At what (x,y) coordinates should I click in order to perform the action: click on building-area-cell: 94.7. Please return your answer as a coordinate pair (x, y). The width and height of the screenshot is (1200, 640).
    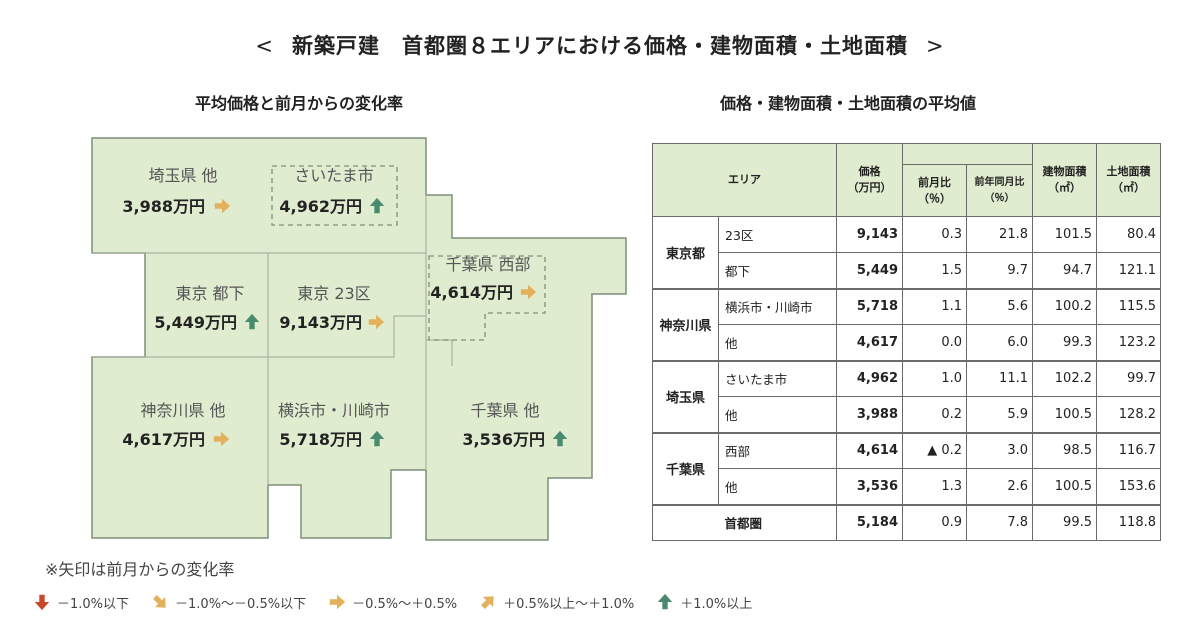
    Looking at the image, I should click on (1064, 270).